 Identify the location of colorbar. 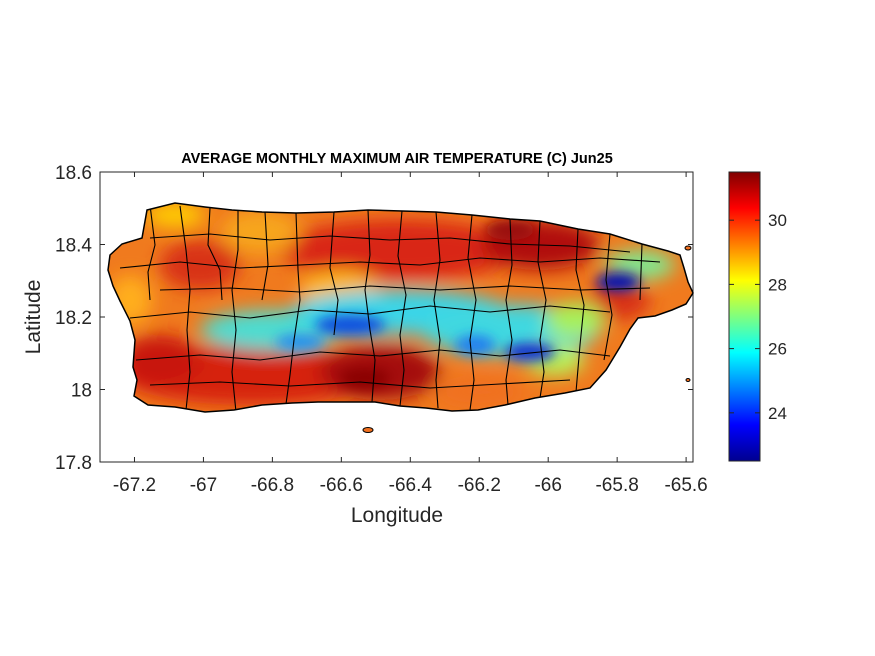
(744, 316).